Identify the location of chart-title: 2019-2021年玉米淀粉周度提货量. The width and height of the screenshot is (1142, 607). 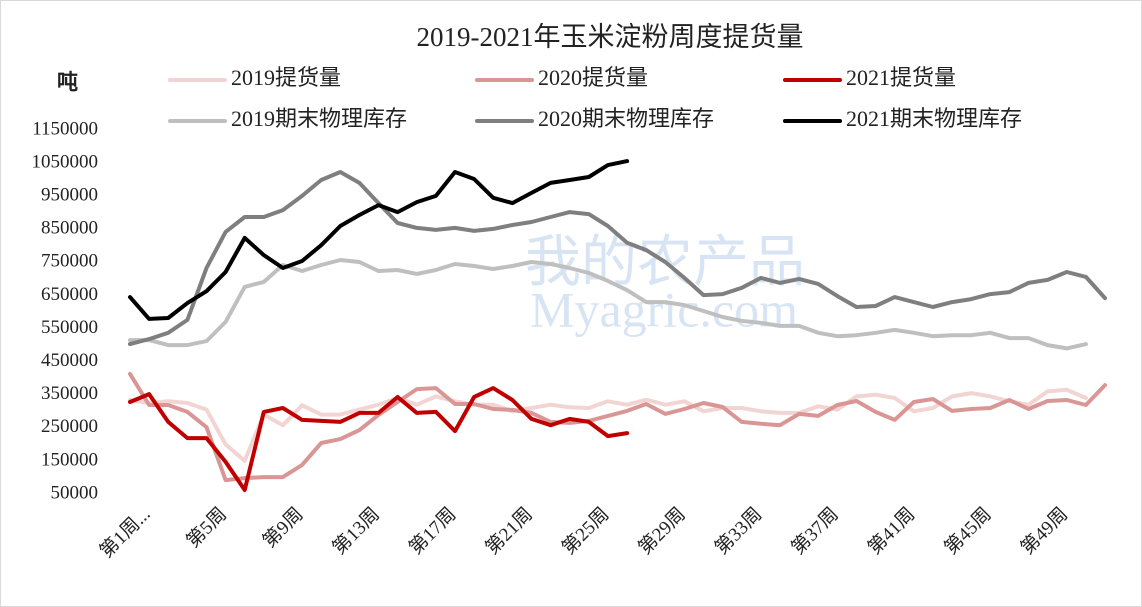
(610, 37).